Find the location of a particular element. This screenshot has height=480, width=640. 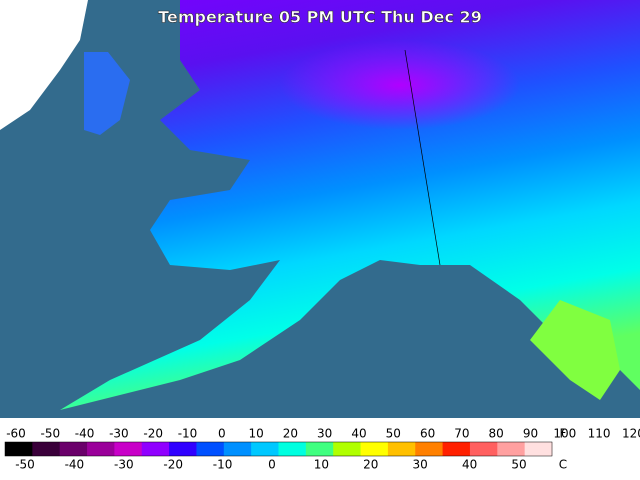

fahrenheit-label: 110 is located at coordinates (599, 434).